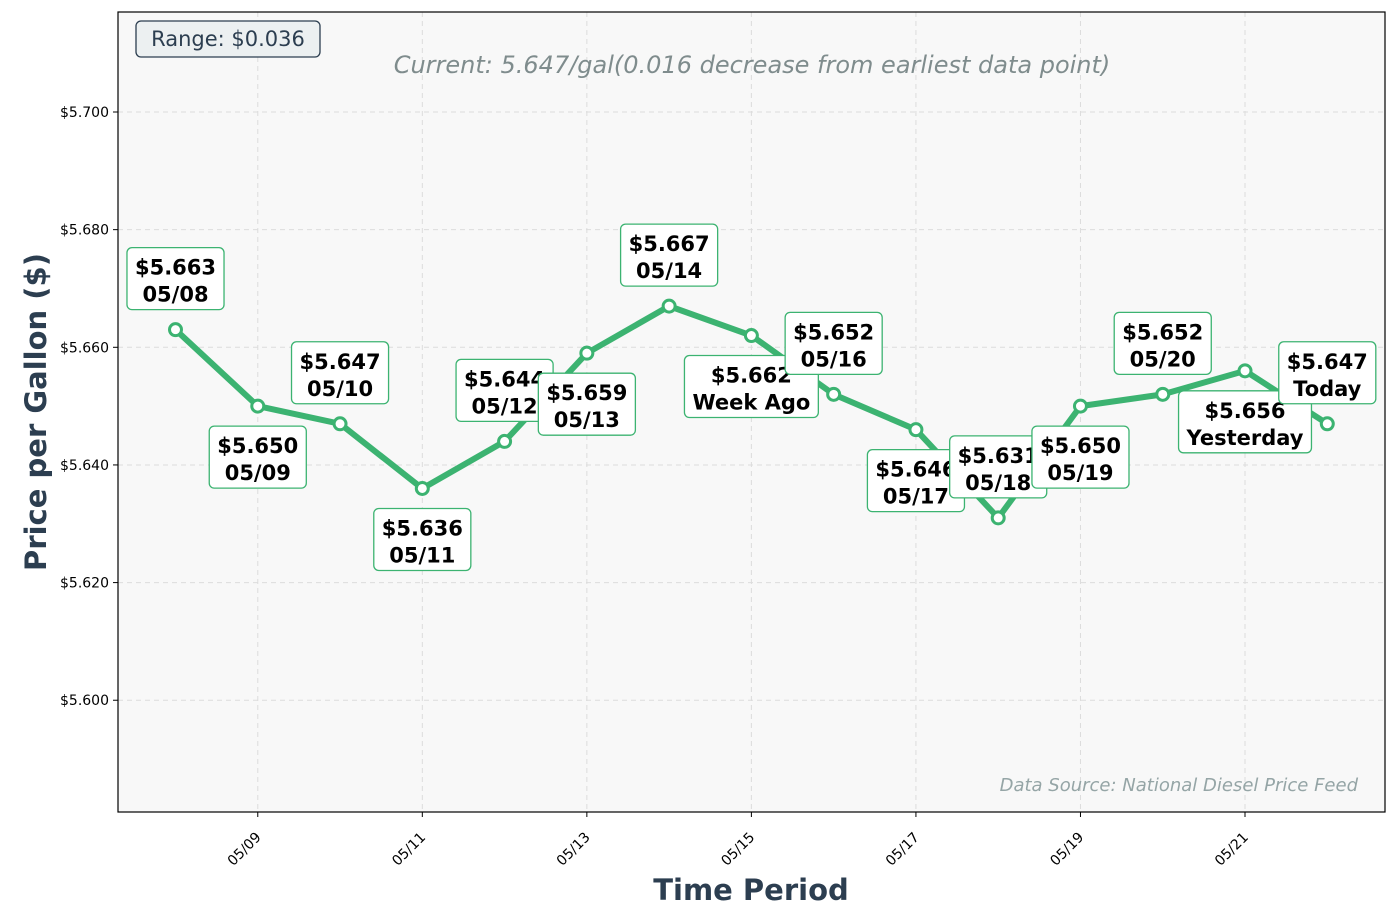  Describe the element at coordinates (84, 701) in the screenshot. I see `y-tick-label: $5.600` at that location.